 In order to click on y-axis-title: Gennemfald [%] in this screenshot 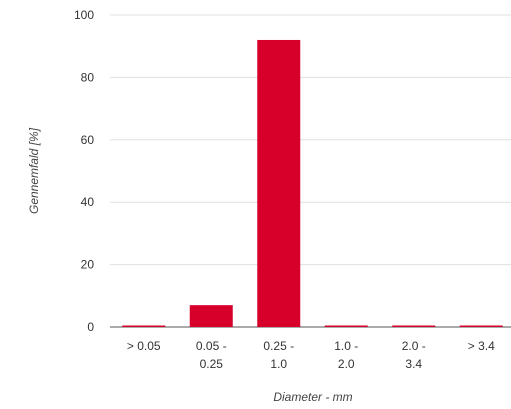, I will do `click(34, 170)`.